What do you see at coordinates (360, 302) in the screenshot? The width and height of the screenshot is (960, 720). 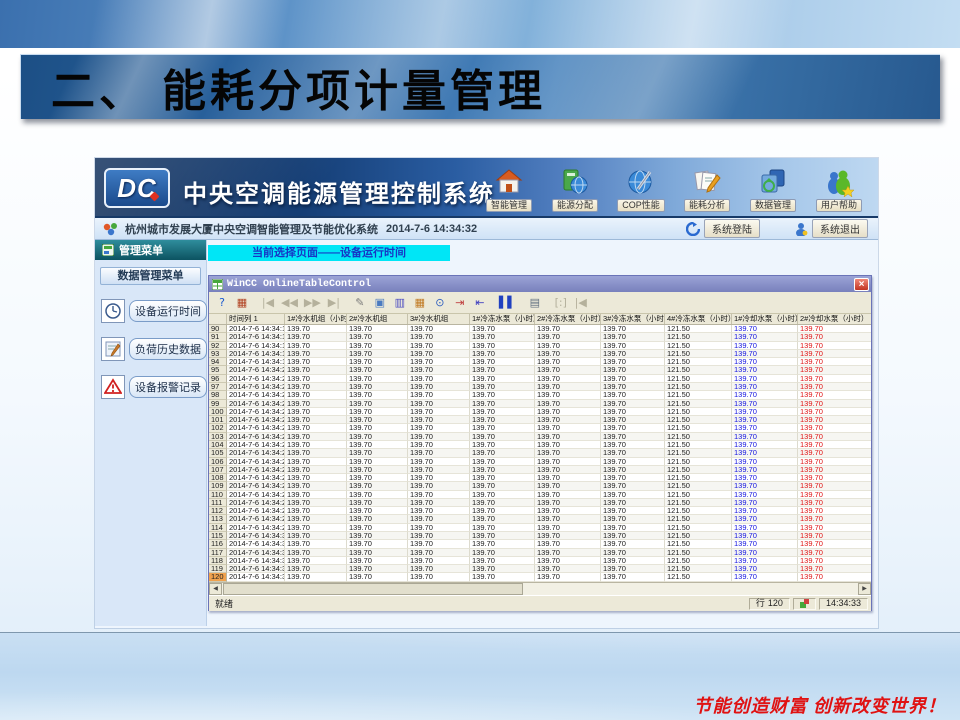 I see `edit-icon: ✎` at bounding box center [360, 302].